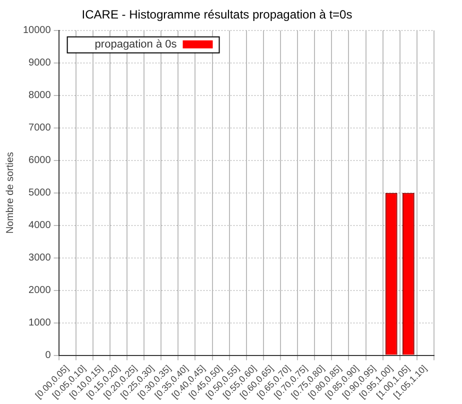 The height and width of the screenshot is (404, 462). Describe the element at coordinates (40, 160) in the screenshot. I see `y-tick-label: 6000` at that location.